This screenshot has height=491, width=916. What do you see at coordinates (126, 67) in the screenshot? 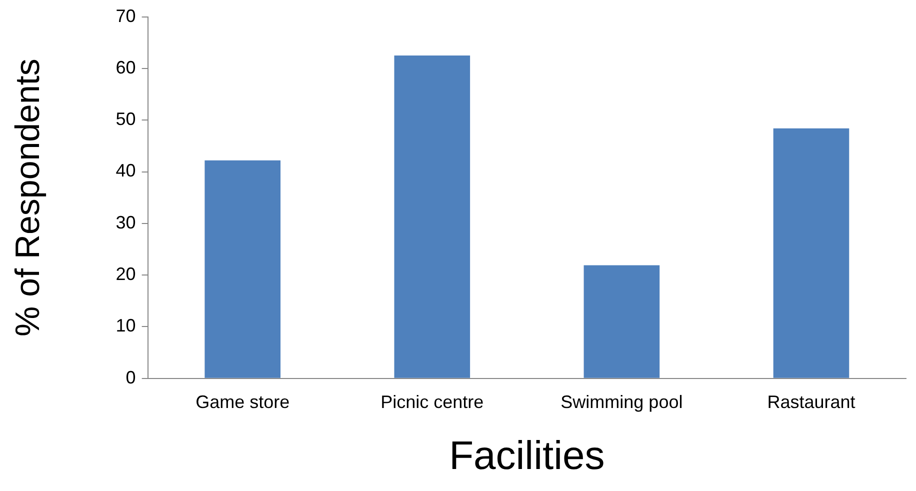
I see `y-tick-label: 60` at bounding box center [126, 67].